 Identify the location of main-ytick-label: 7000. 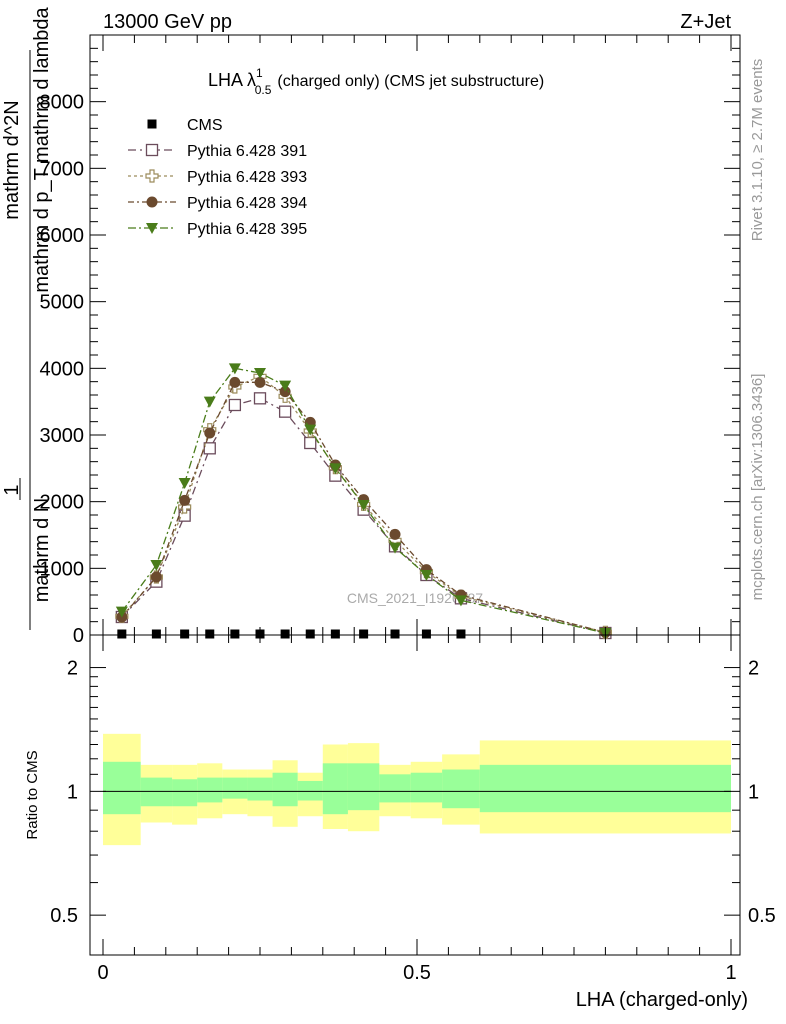
(62, 169).